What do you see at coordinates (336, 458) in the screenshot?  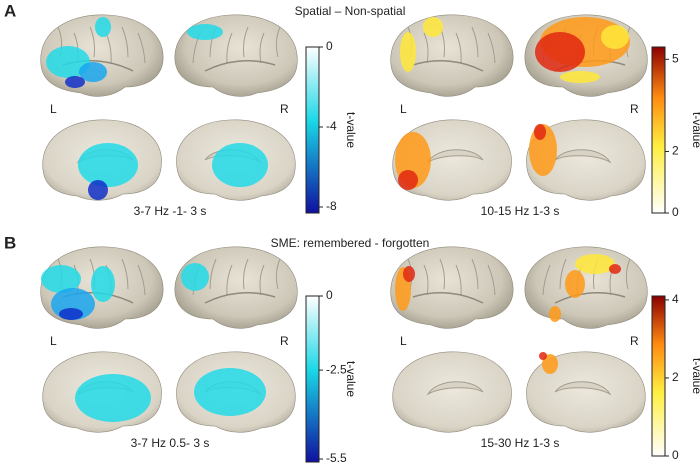 I see `colorbar-tick-label: -5.5` at bounding box center [336, 458].